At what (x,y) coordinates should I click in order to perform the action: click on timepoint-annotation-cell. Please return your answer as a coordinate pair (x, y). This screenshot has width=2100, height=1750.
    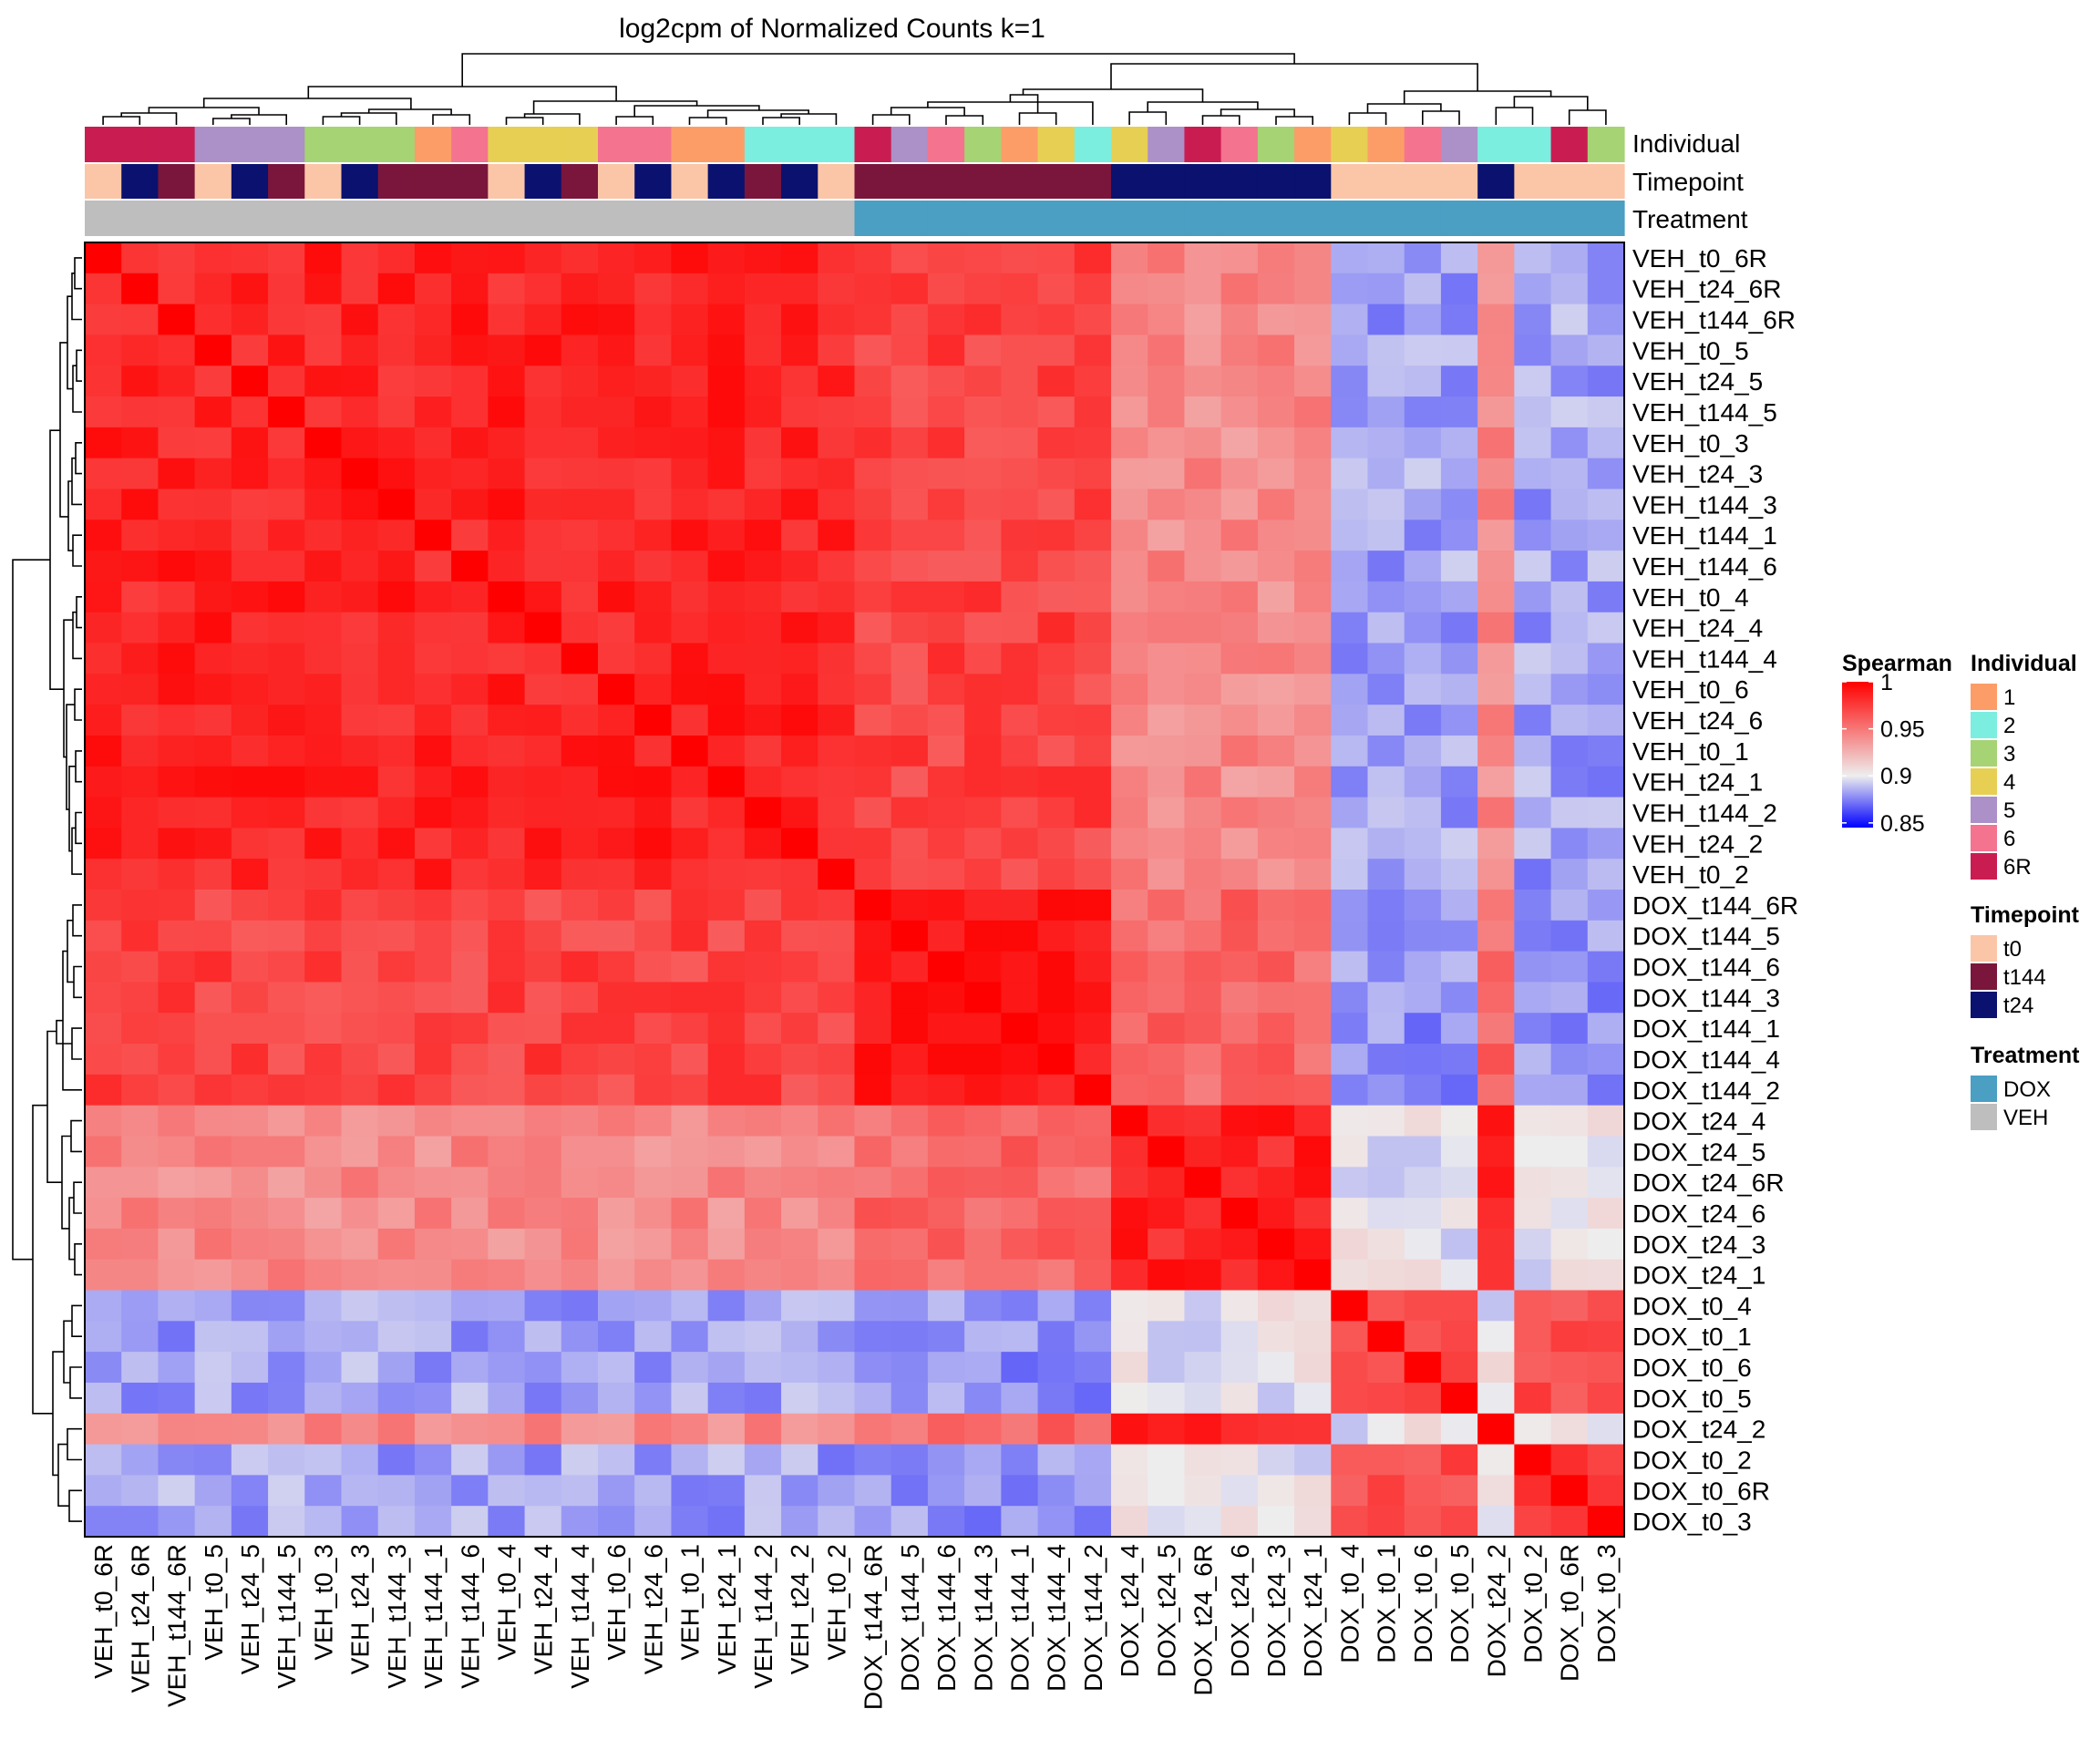
    Looking at the image, I should click on (727, 182).